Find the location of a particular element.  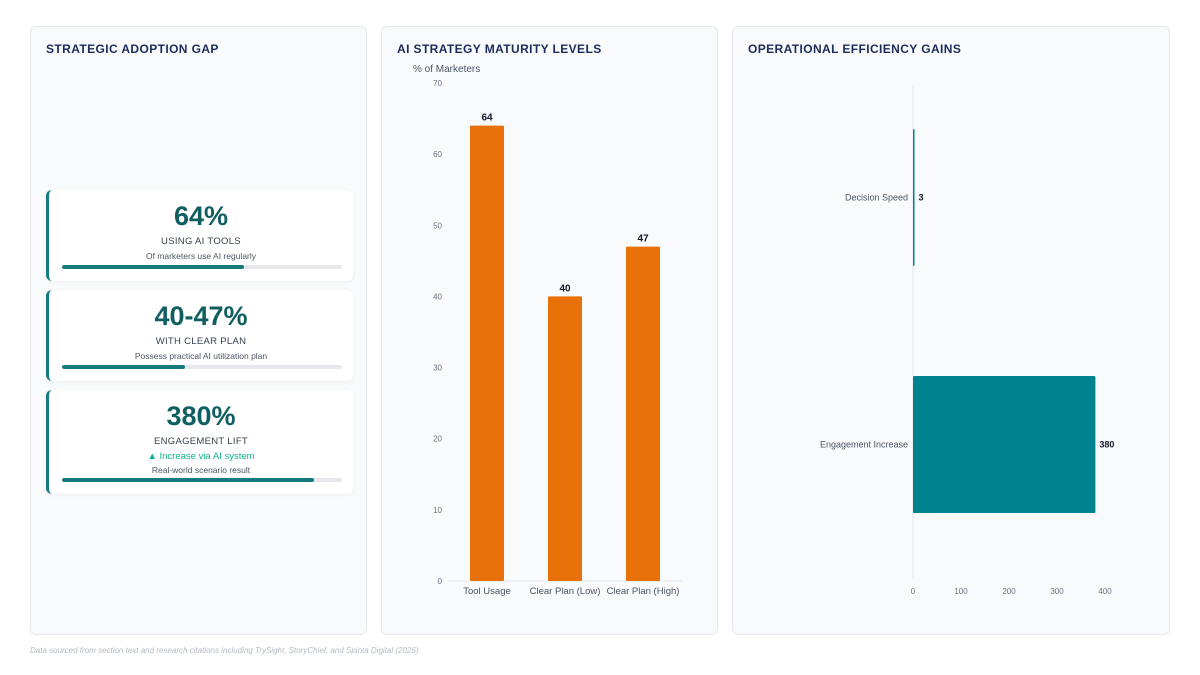

x-tick-label: 100 is located at coordinates (961, 591).